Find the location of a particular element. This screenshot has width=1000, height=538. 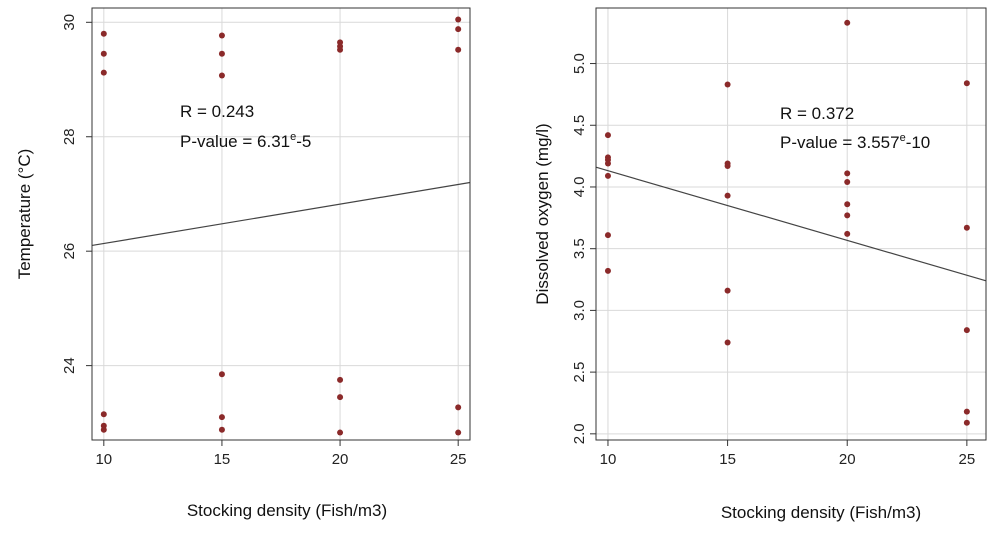

y-axis-title: Temperature (°C) is located at coordinates (24, 214).